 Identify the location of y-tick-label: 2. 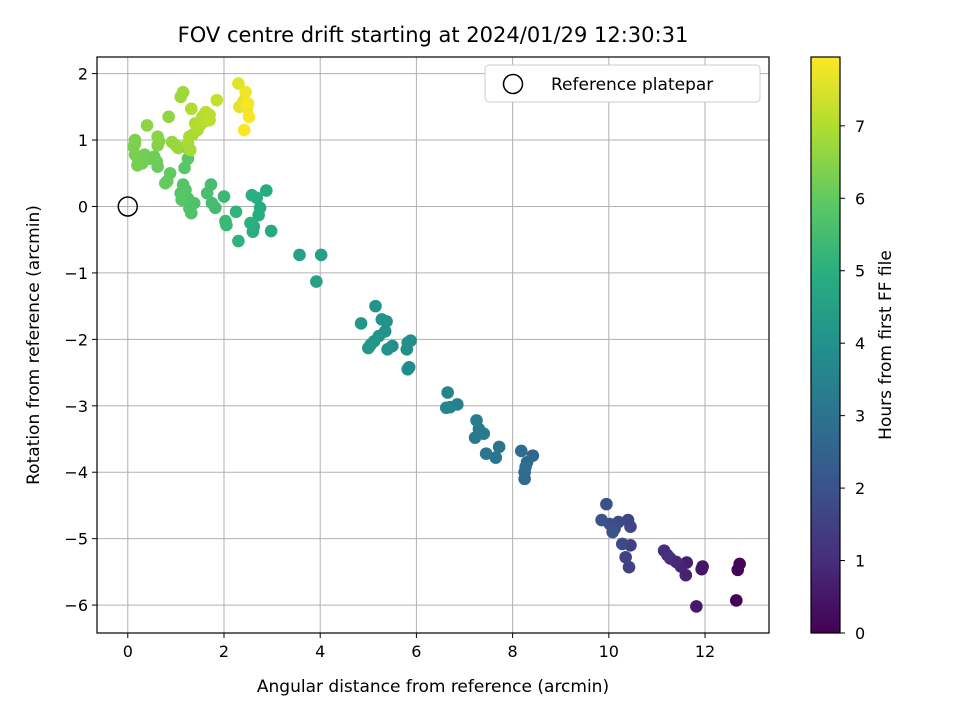
(83, 74).